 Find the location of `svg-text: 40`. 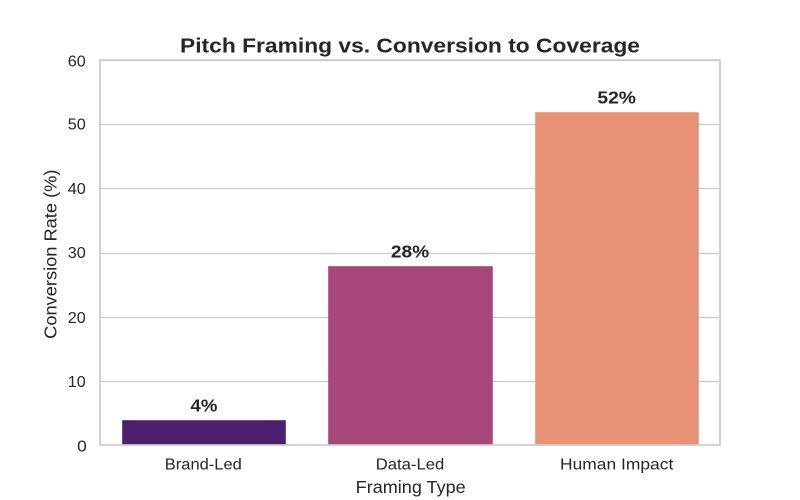

svg-text: 40 is located at coordinates (77, 189).